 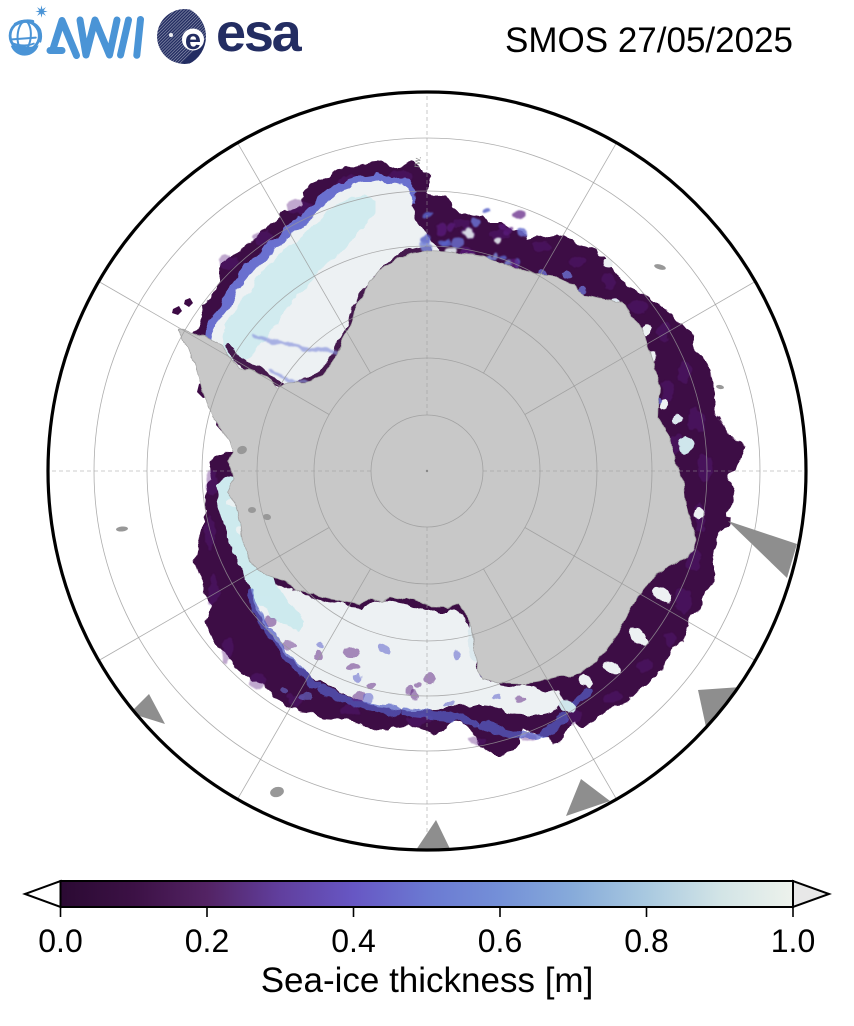 I want to click on svg-text: 0.2, so click(x=207, y=941).